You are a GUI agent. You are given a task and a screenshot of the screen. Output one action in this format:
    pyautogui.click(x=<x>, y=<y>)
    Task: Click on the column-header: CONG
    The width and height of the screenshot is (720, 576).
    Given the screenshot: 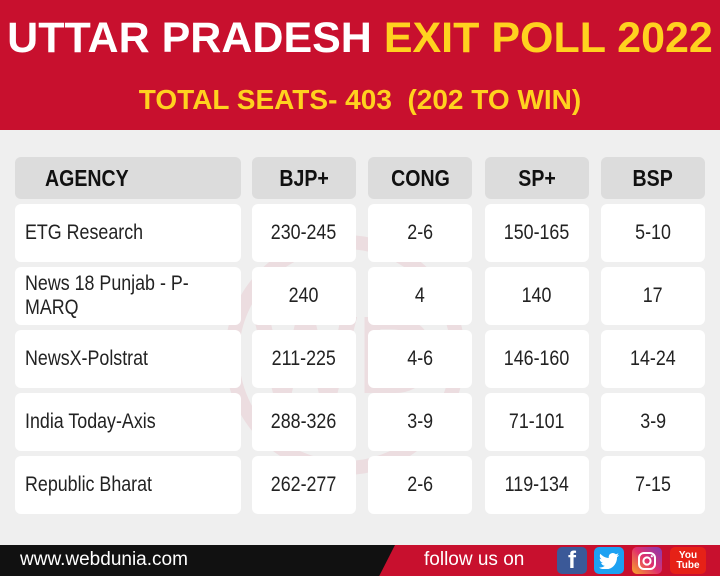 What is the action you would take?
    pyautogui.click(x=420, y=178)
    